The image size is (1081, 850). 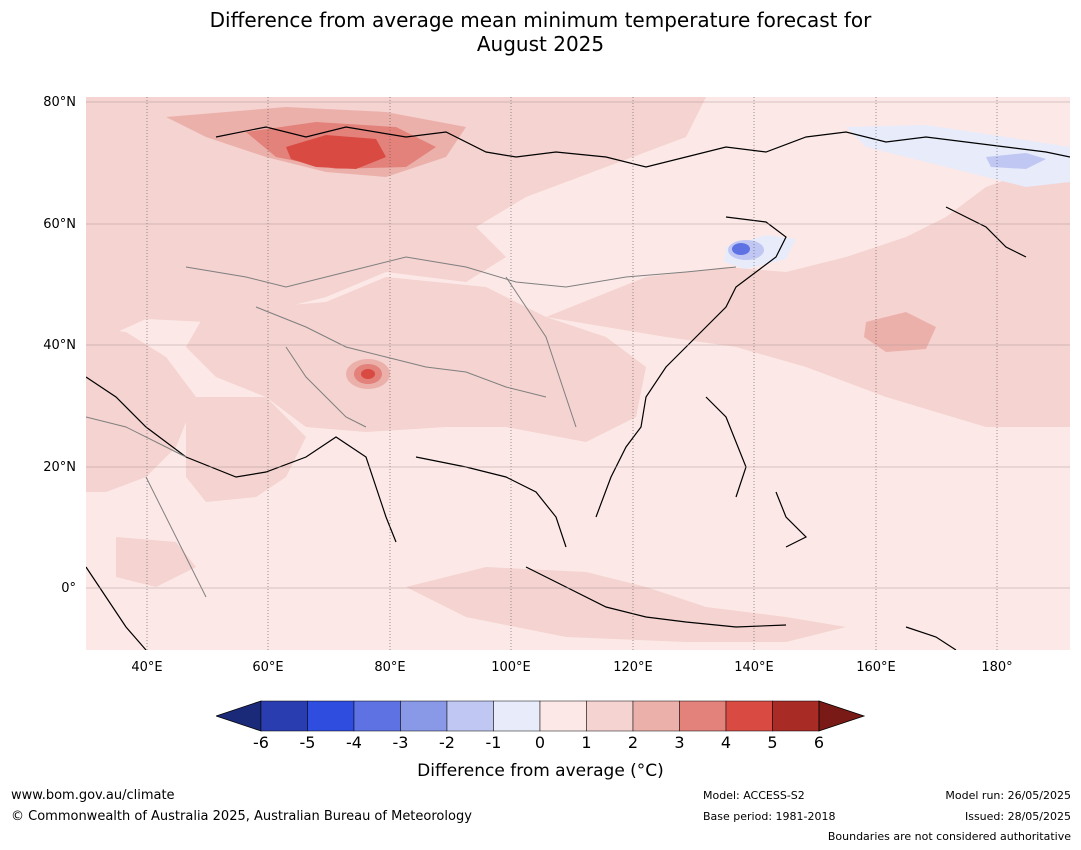 What do you see at coordinates (540, 44) in the screenshot?
I see `title-line-2: August 2025` at bounding box center [540, 44].